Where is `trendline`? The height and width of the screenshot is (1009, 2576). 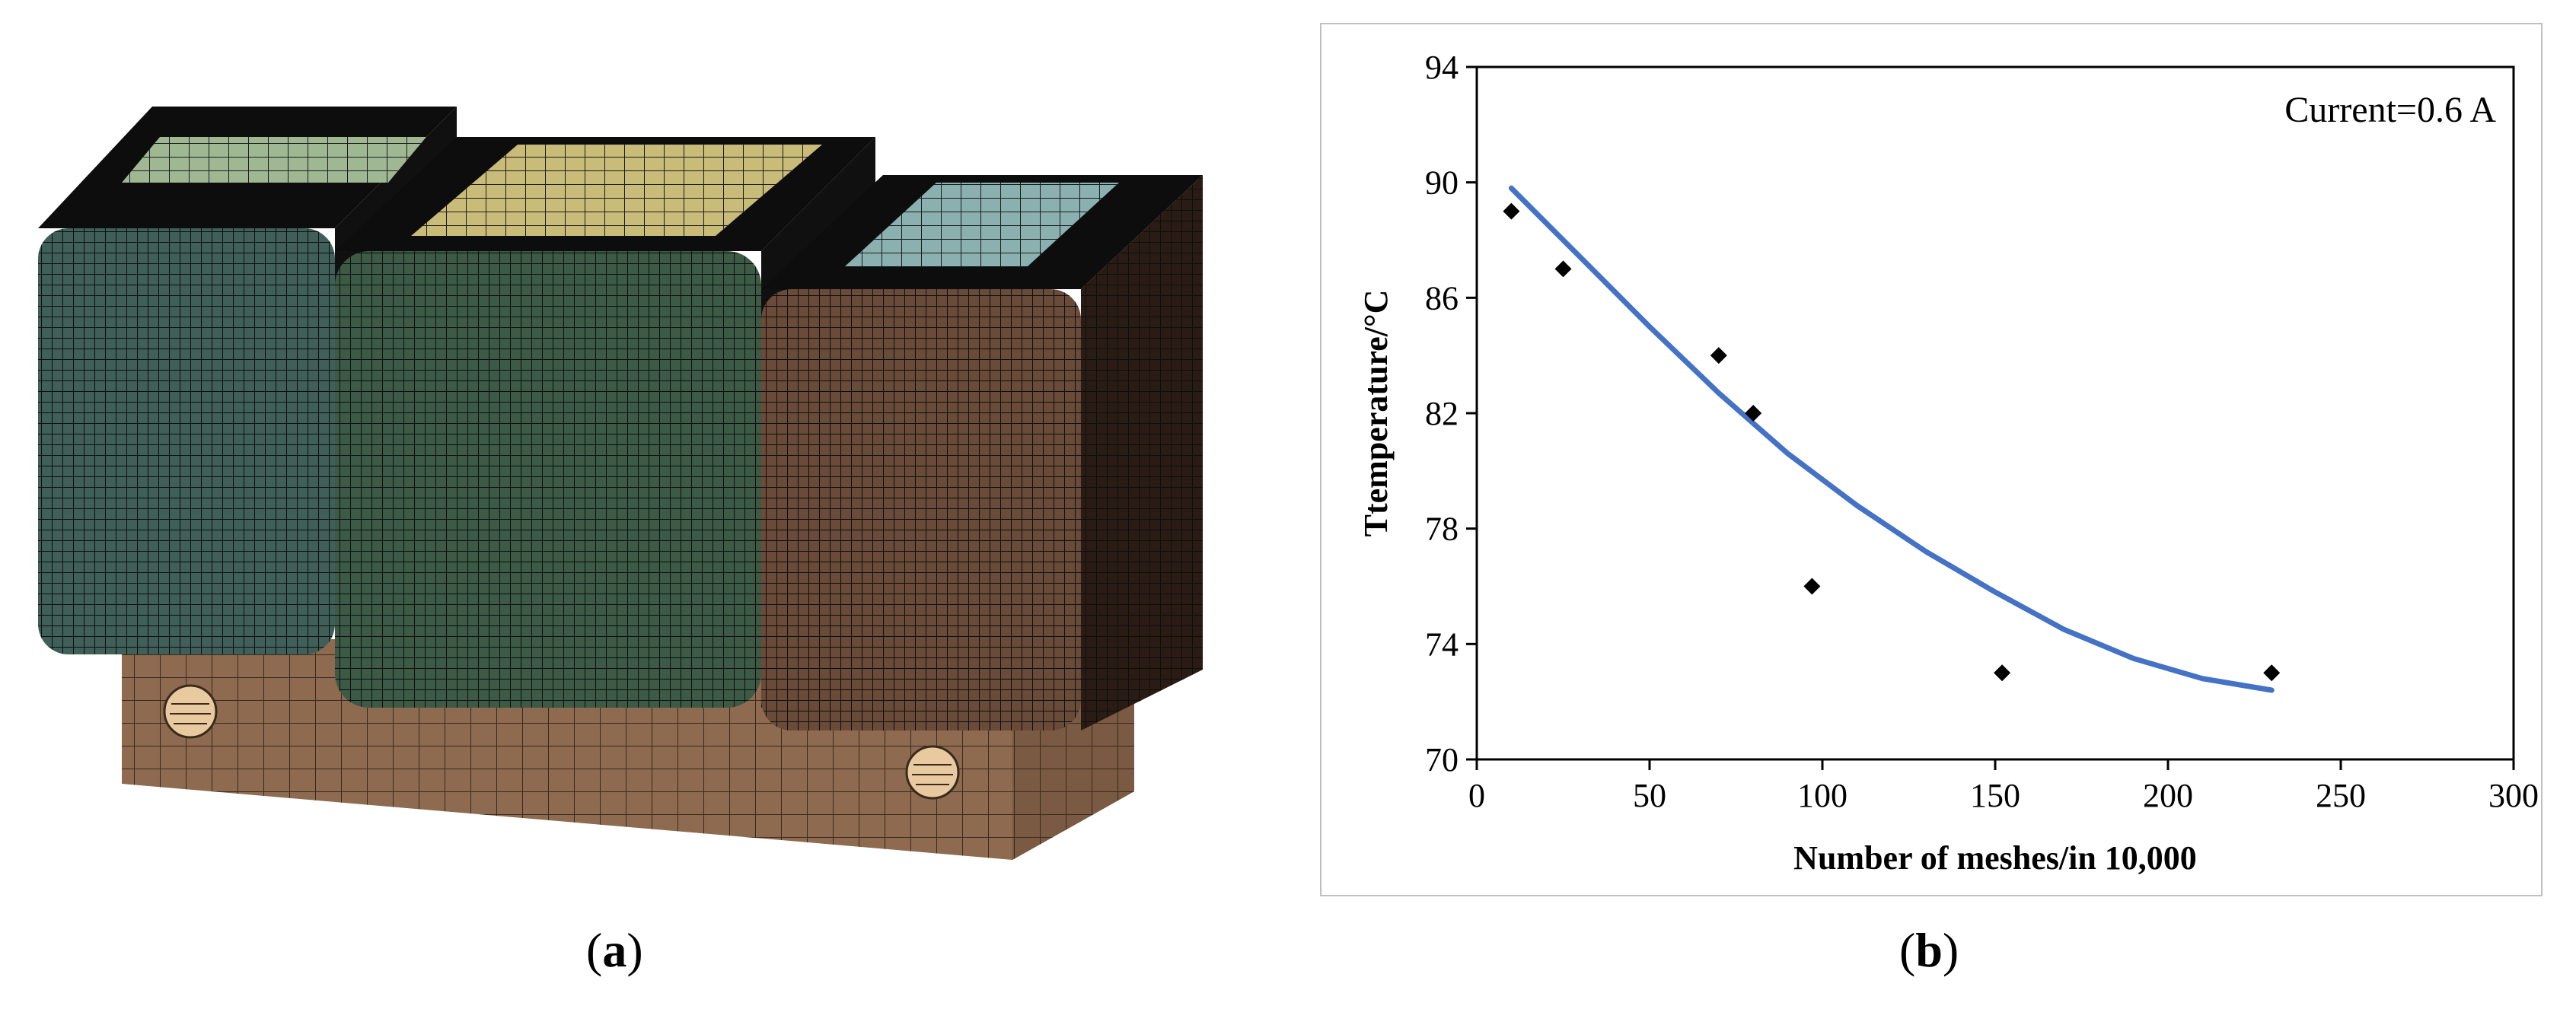 trendline is located at coordinates (1891, 439).